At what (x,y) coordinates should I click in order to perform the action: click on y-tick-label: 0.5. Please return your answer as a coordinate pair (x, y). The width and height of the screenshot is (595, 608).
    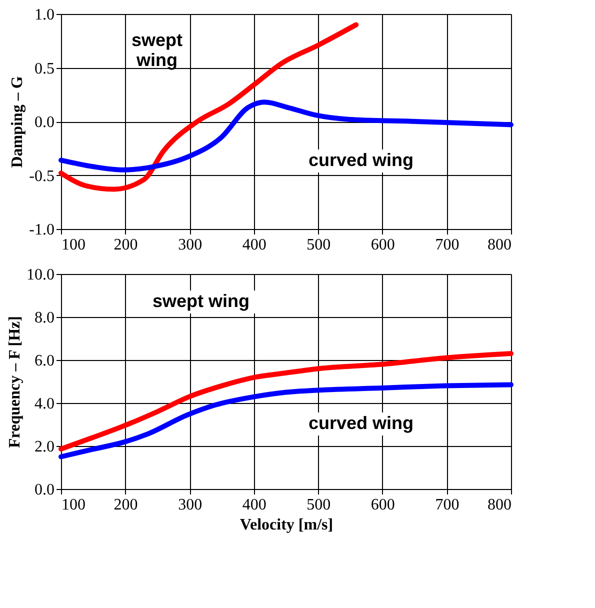
    Looking at the image, I should click on (44, 69).